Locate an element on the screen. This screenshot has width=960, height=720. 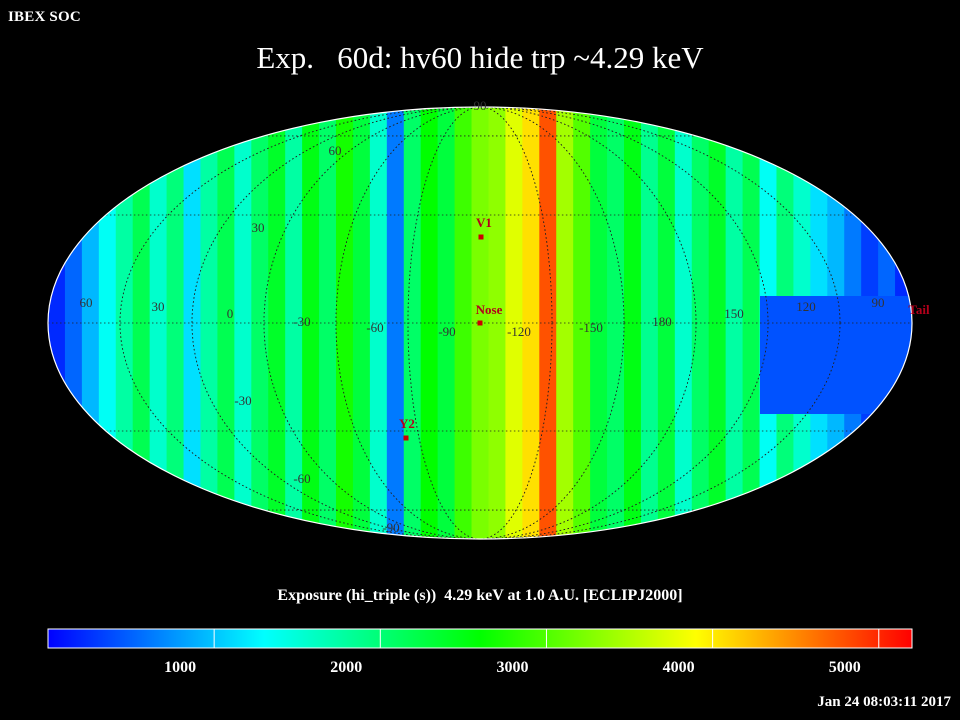
longitude-label: 90 is located at coordinates (878, 302).